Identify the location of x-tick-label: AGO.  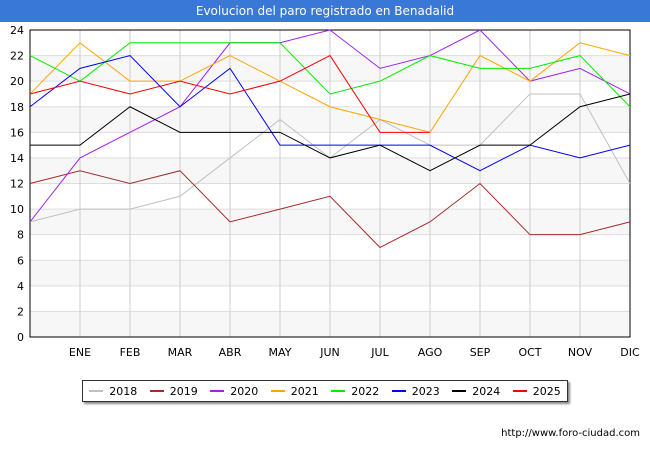
(430, 352).